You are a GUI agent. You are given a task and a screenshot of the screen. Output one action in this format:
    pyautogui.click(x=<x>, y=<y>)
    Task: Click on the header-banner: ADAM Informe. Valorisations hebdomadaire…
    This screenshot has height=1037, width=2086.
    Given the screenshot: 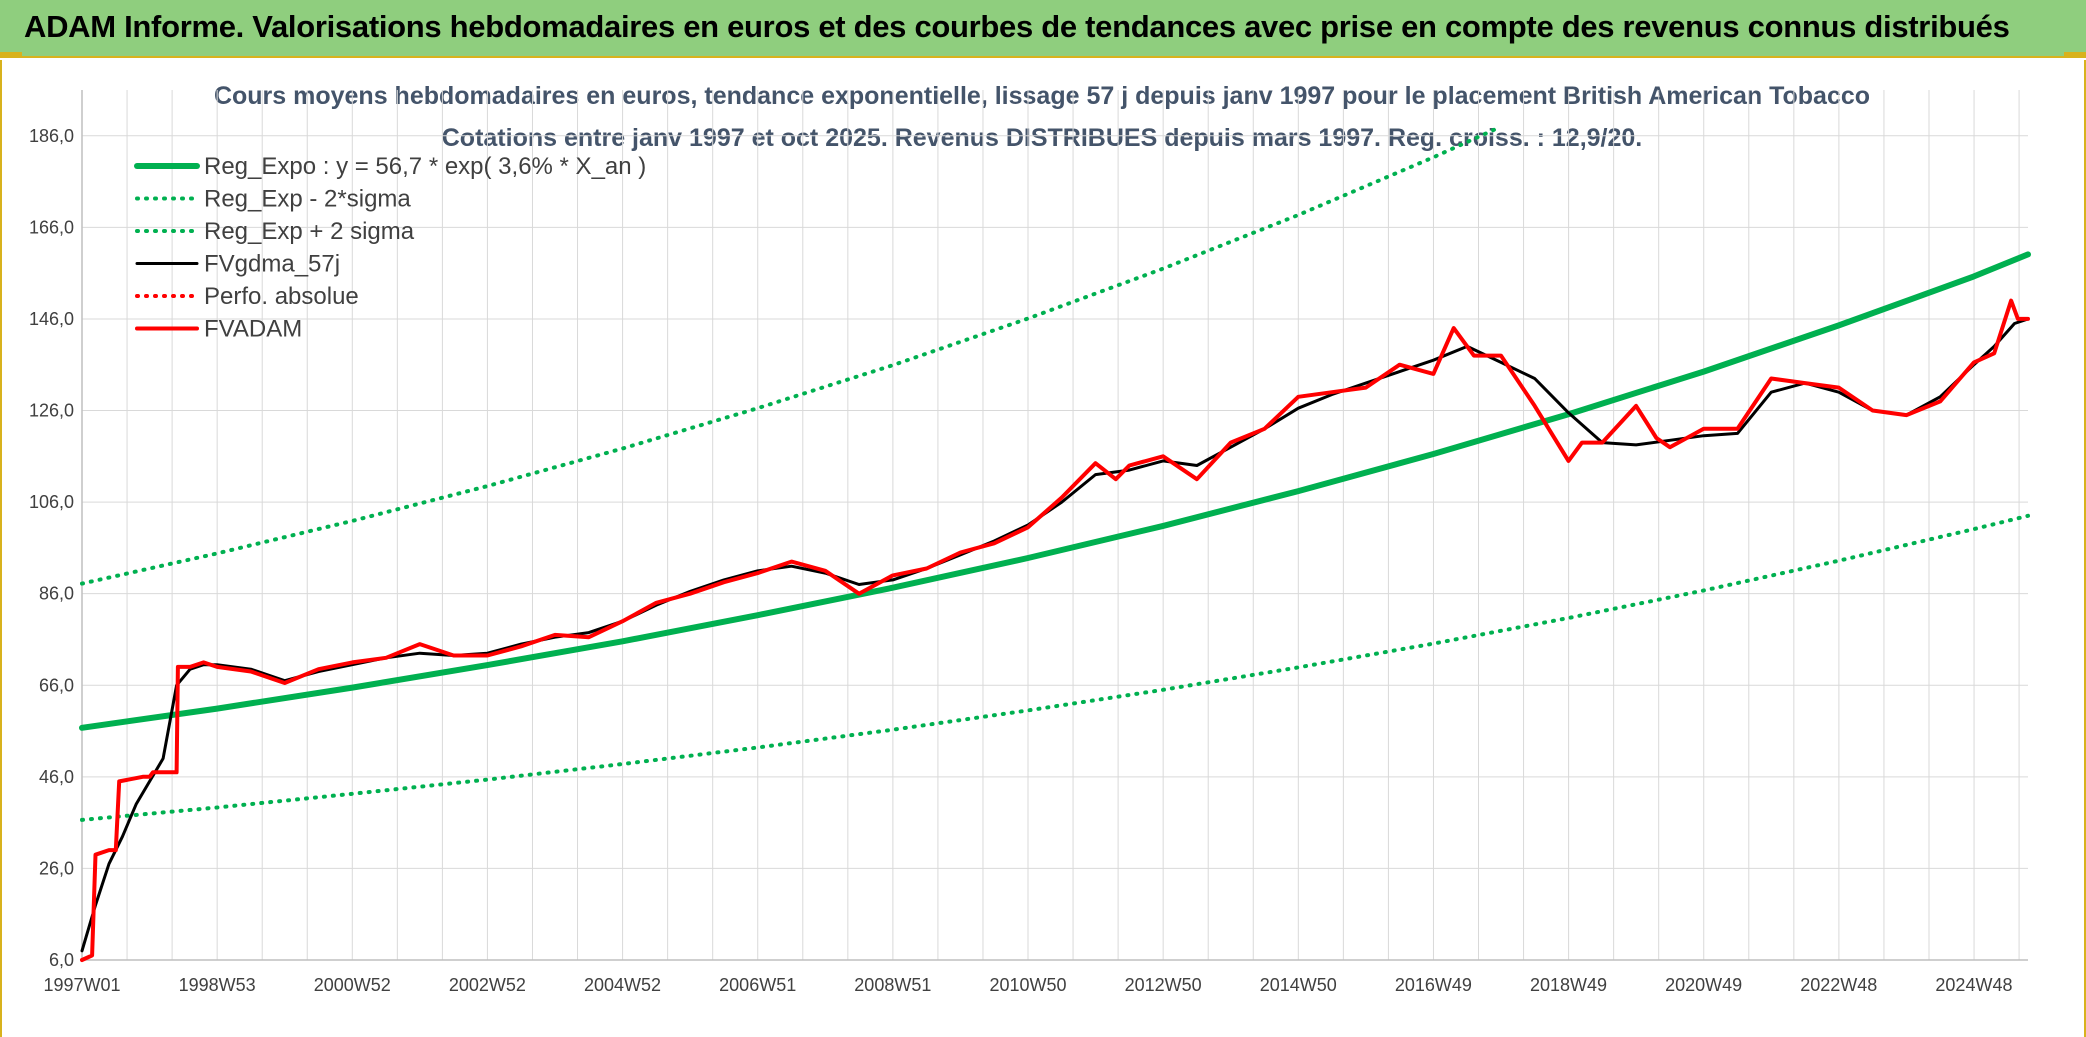 What is the action you would take?
    pyautogui.click(x=1043, y=29)
    